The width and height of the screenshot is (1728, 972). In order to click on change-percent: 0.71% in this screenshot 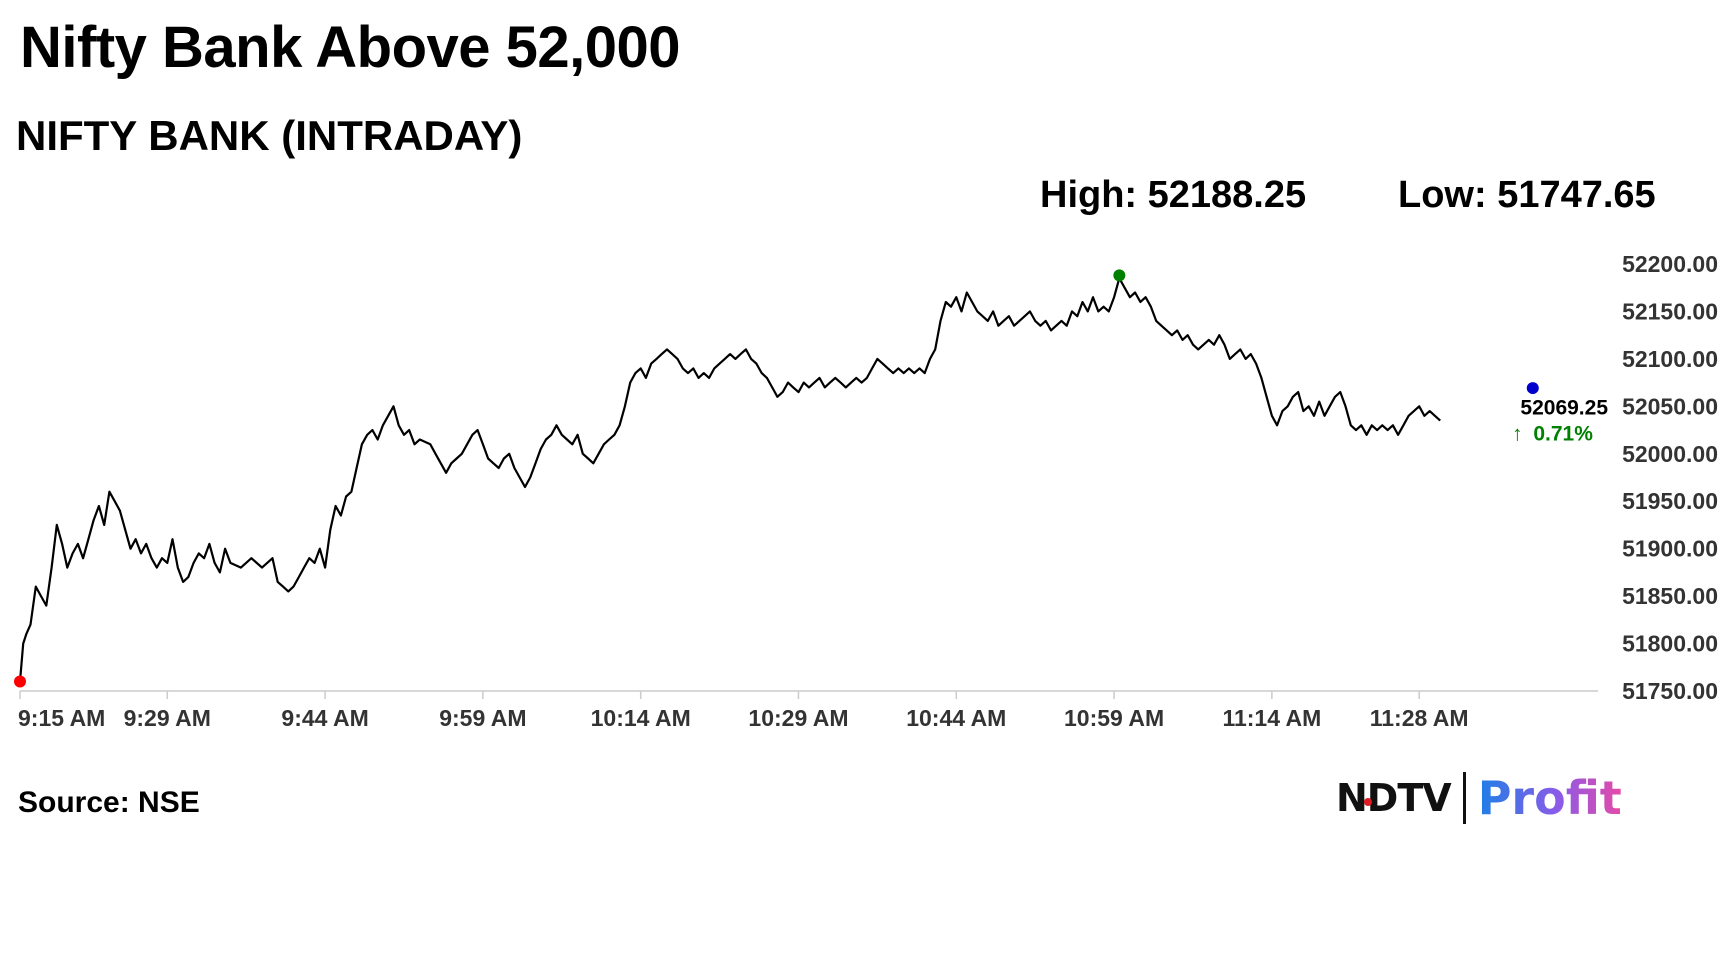, I will do `click(1563, 433)`.